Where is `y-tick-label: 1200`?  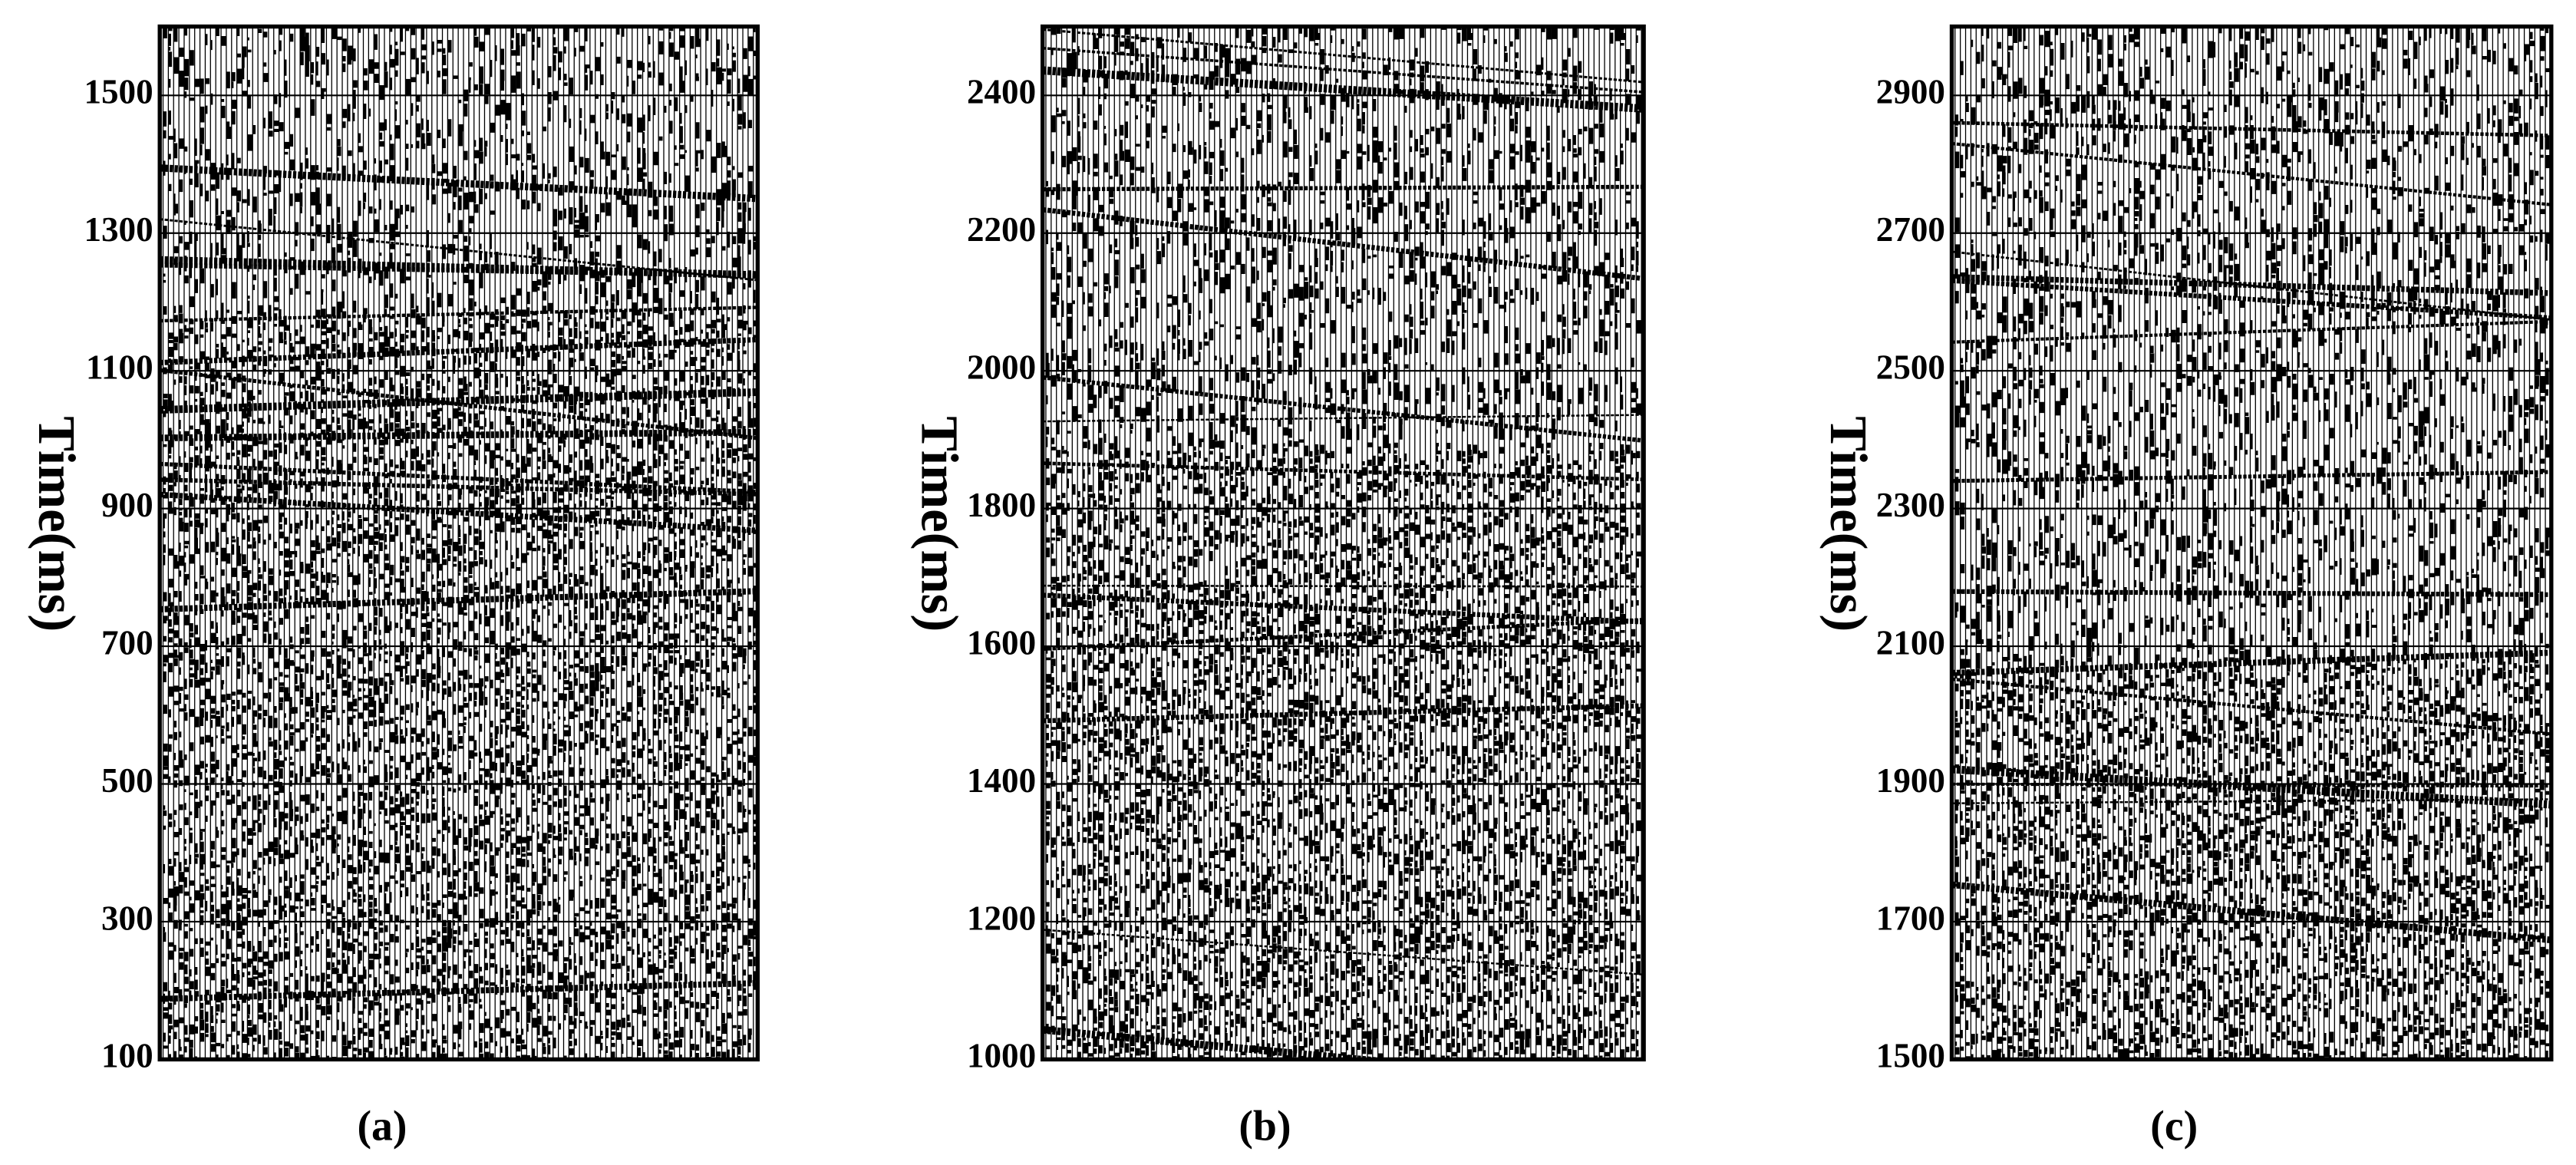
y-tick-label: 1200 is located at coordinates (1001, 918).